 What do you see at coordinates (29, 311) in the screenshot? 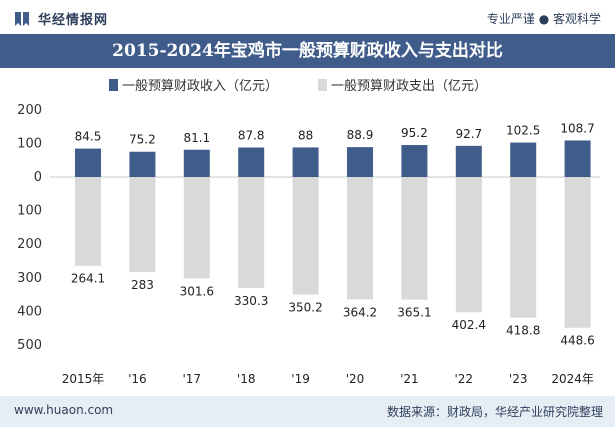
I see `y-tick-label: 400` at bounding box center [29, 311].